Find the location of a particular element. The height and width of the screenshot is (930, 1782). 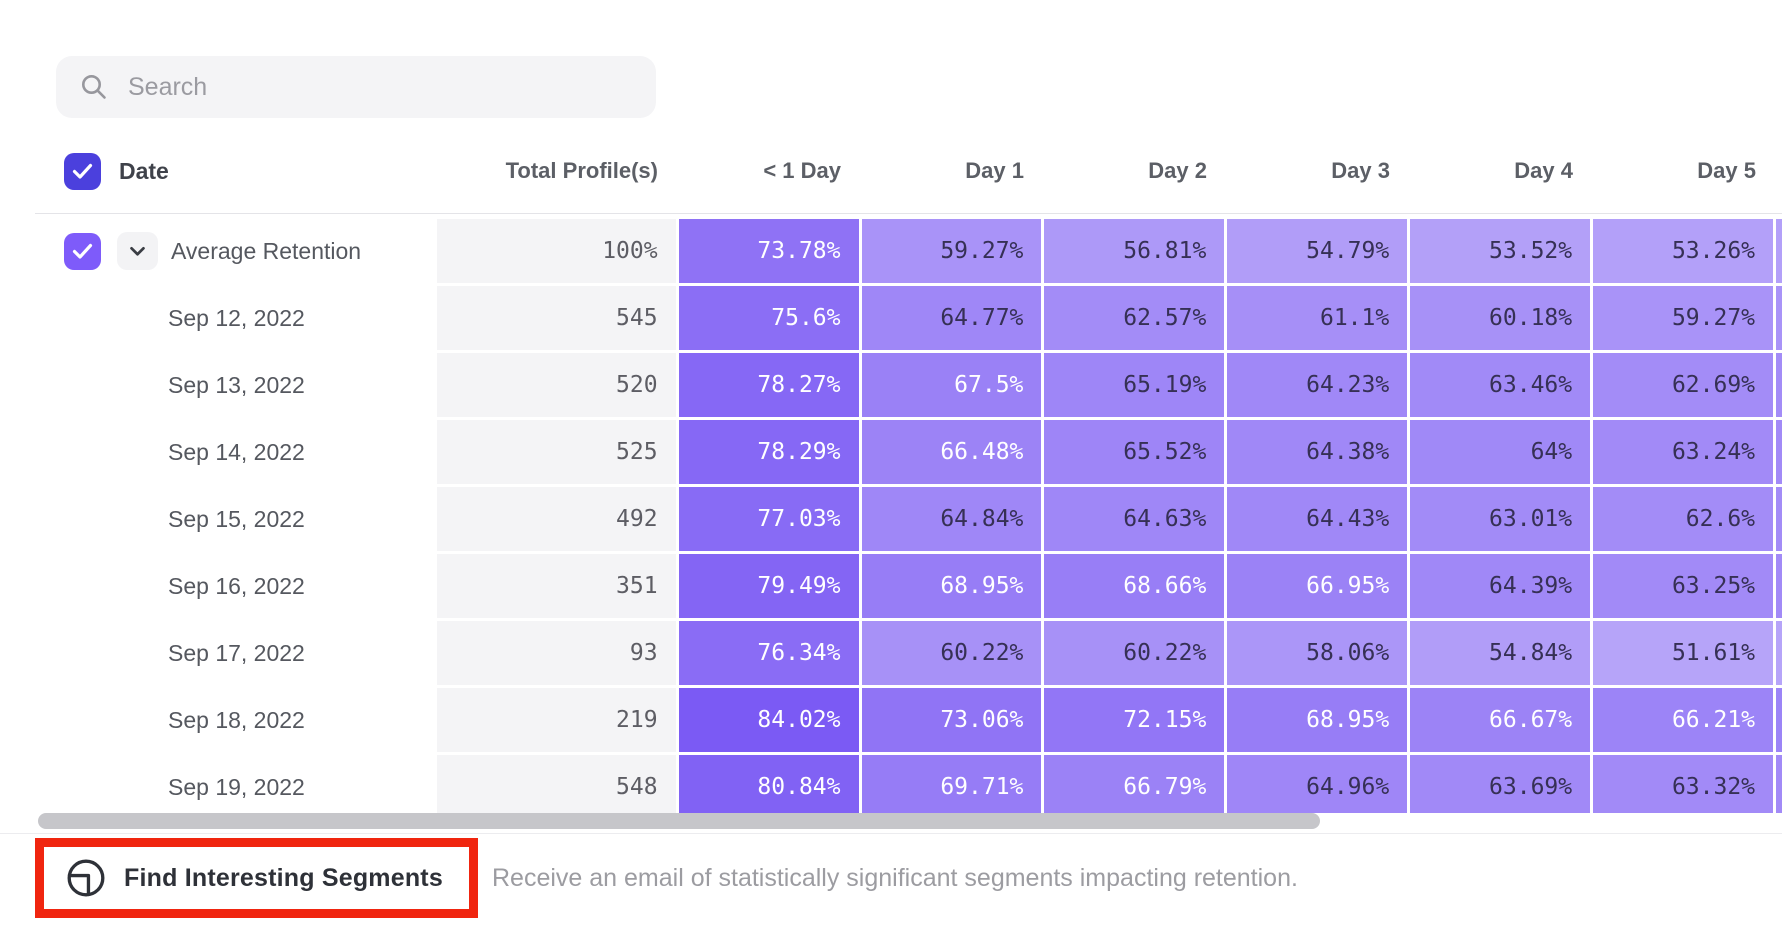

retention-cell: 64.84% is located at coordinates (951, 519).